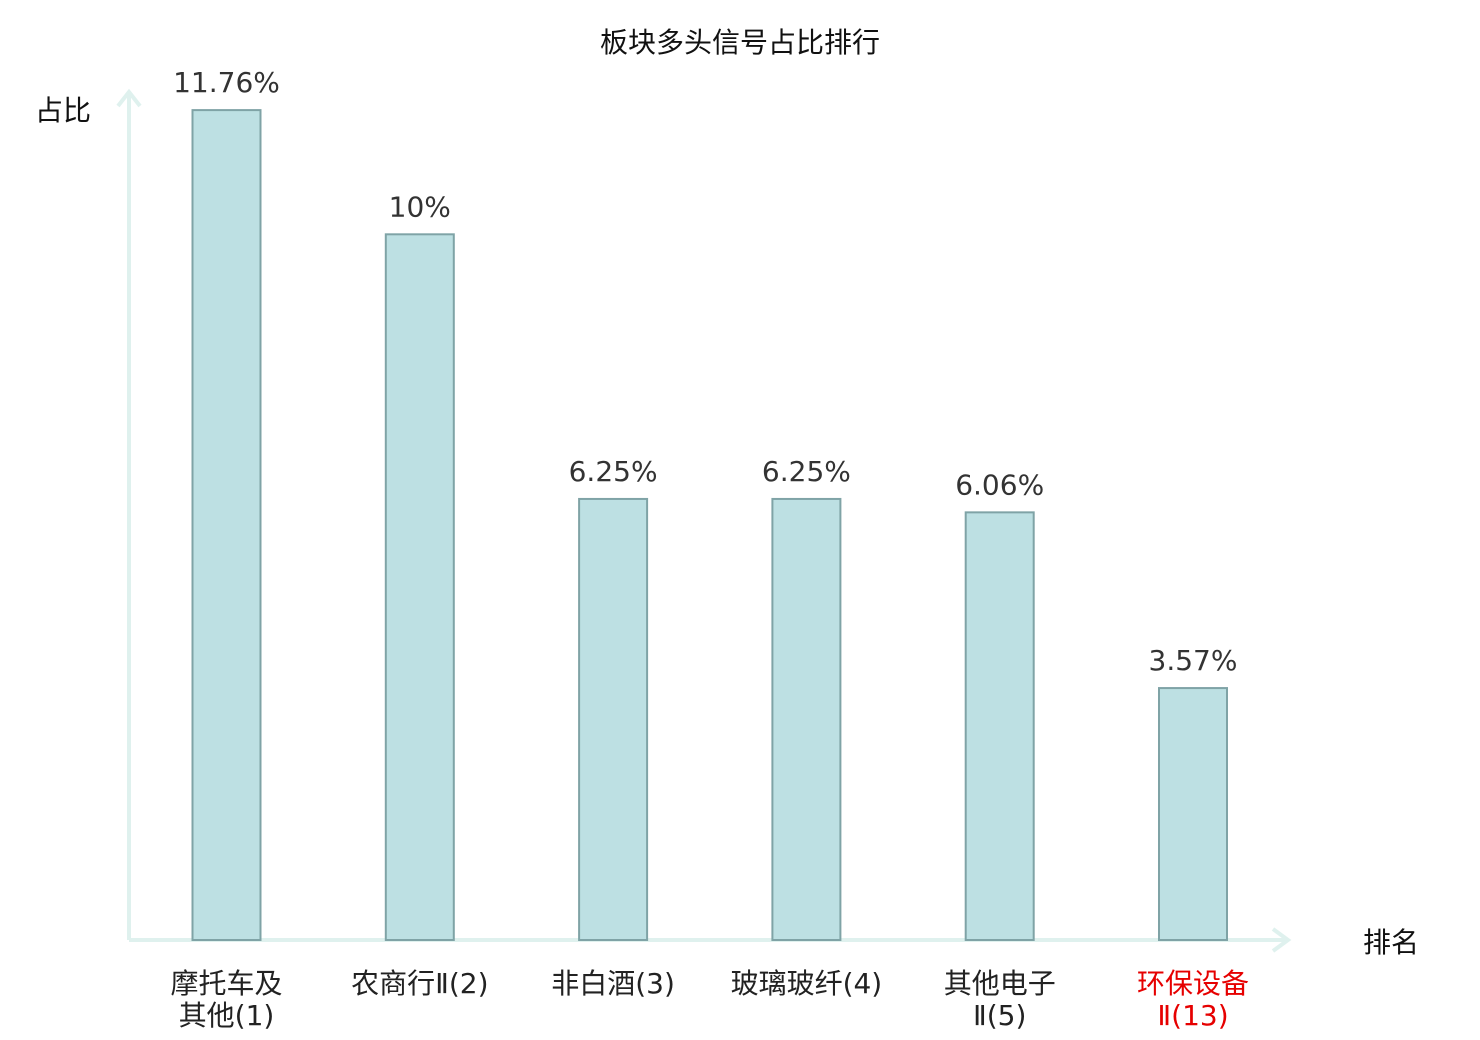 Image resolution: width=1480 pixels, height=1040 pixels. What do you see at coordinates (420, 206) in the screenshot?
I see `value-label-2: 10%` at bounding box center [420, 206].